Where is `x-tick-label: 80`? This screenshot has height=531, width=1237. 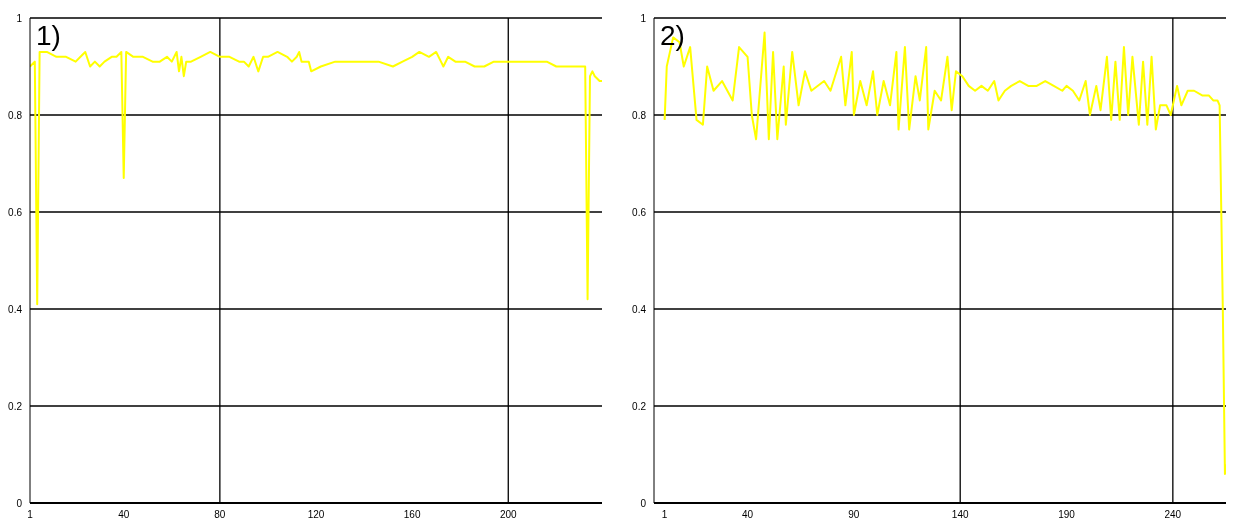
x-tick-label: 80 is located at coordinates (220, 515).